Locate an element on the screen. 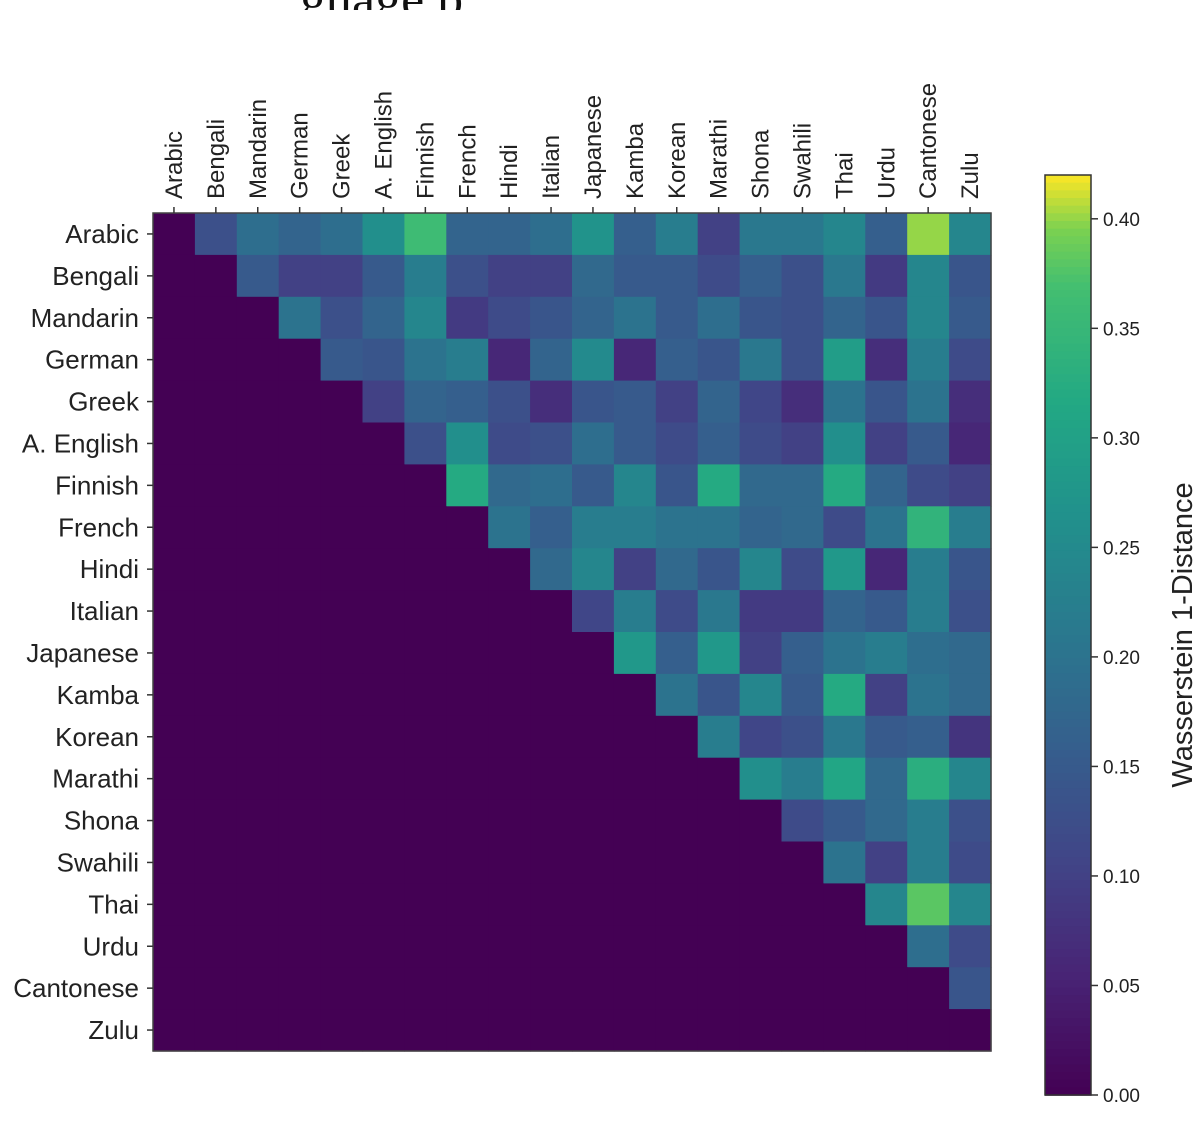  colorbar-tick-label: 0.25 is located at coordinates (1121, 548).